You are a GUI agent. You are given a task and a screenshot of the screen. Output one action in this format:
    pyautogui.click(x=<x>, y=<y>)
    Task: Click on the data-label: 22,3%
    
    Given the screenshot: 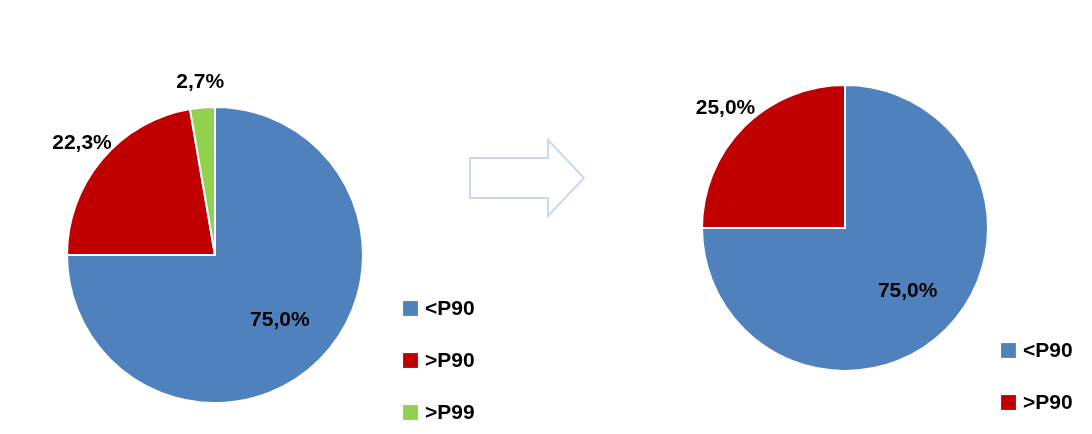 What is the action you would take?
    pyautogui.click(x=82, y=141)
    